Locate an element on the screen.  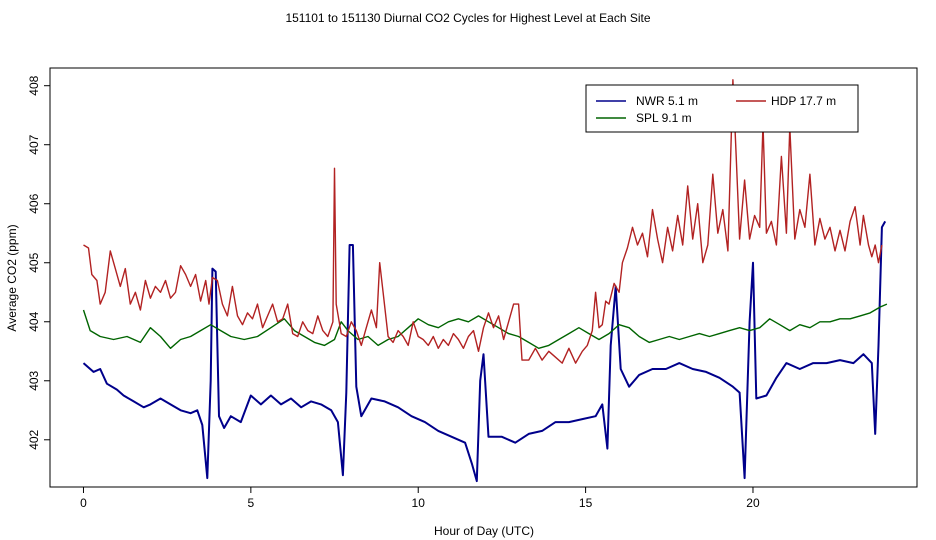
y-tick-label: 408 is located at coordinates (34, 85).